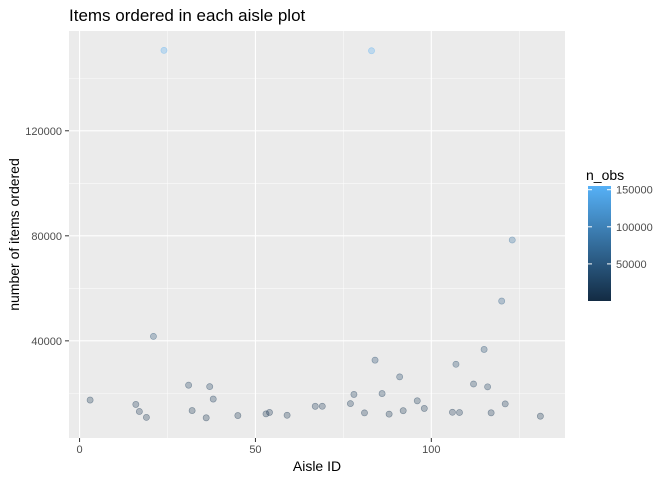 This screenshot has width=672, height=480. I want to click on legend-title: n_obs, so click(605, 175).